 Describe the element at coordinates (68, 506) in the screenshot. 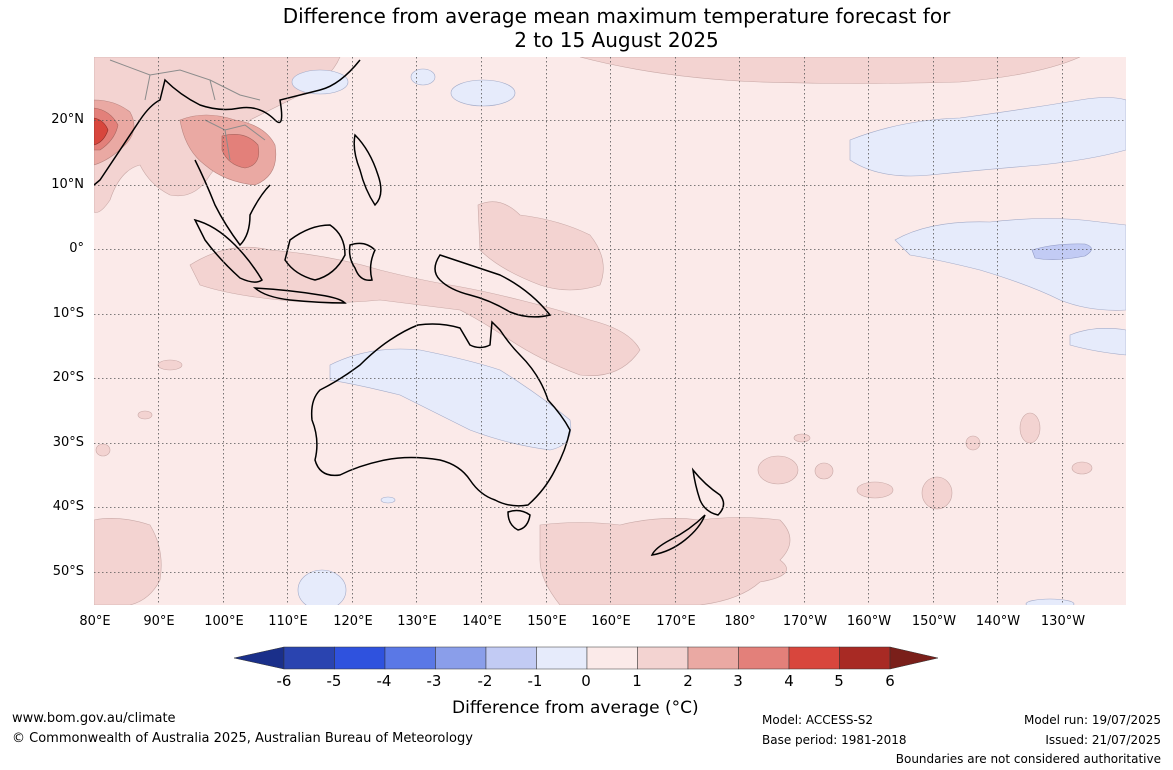

I see `lat-label-40s: 40°S` at that location.